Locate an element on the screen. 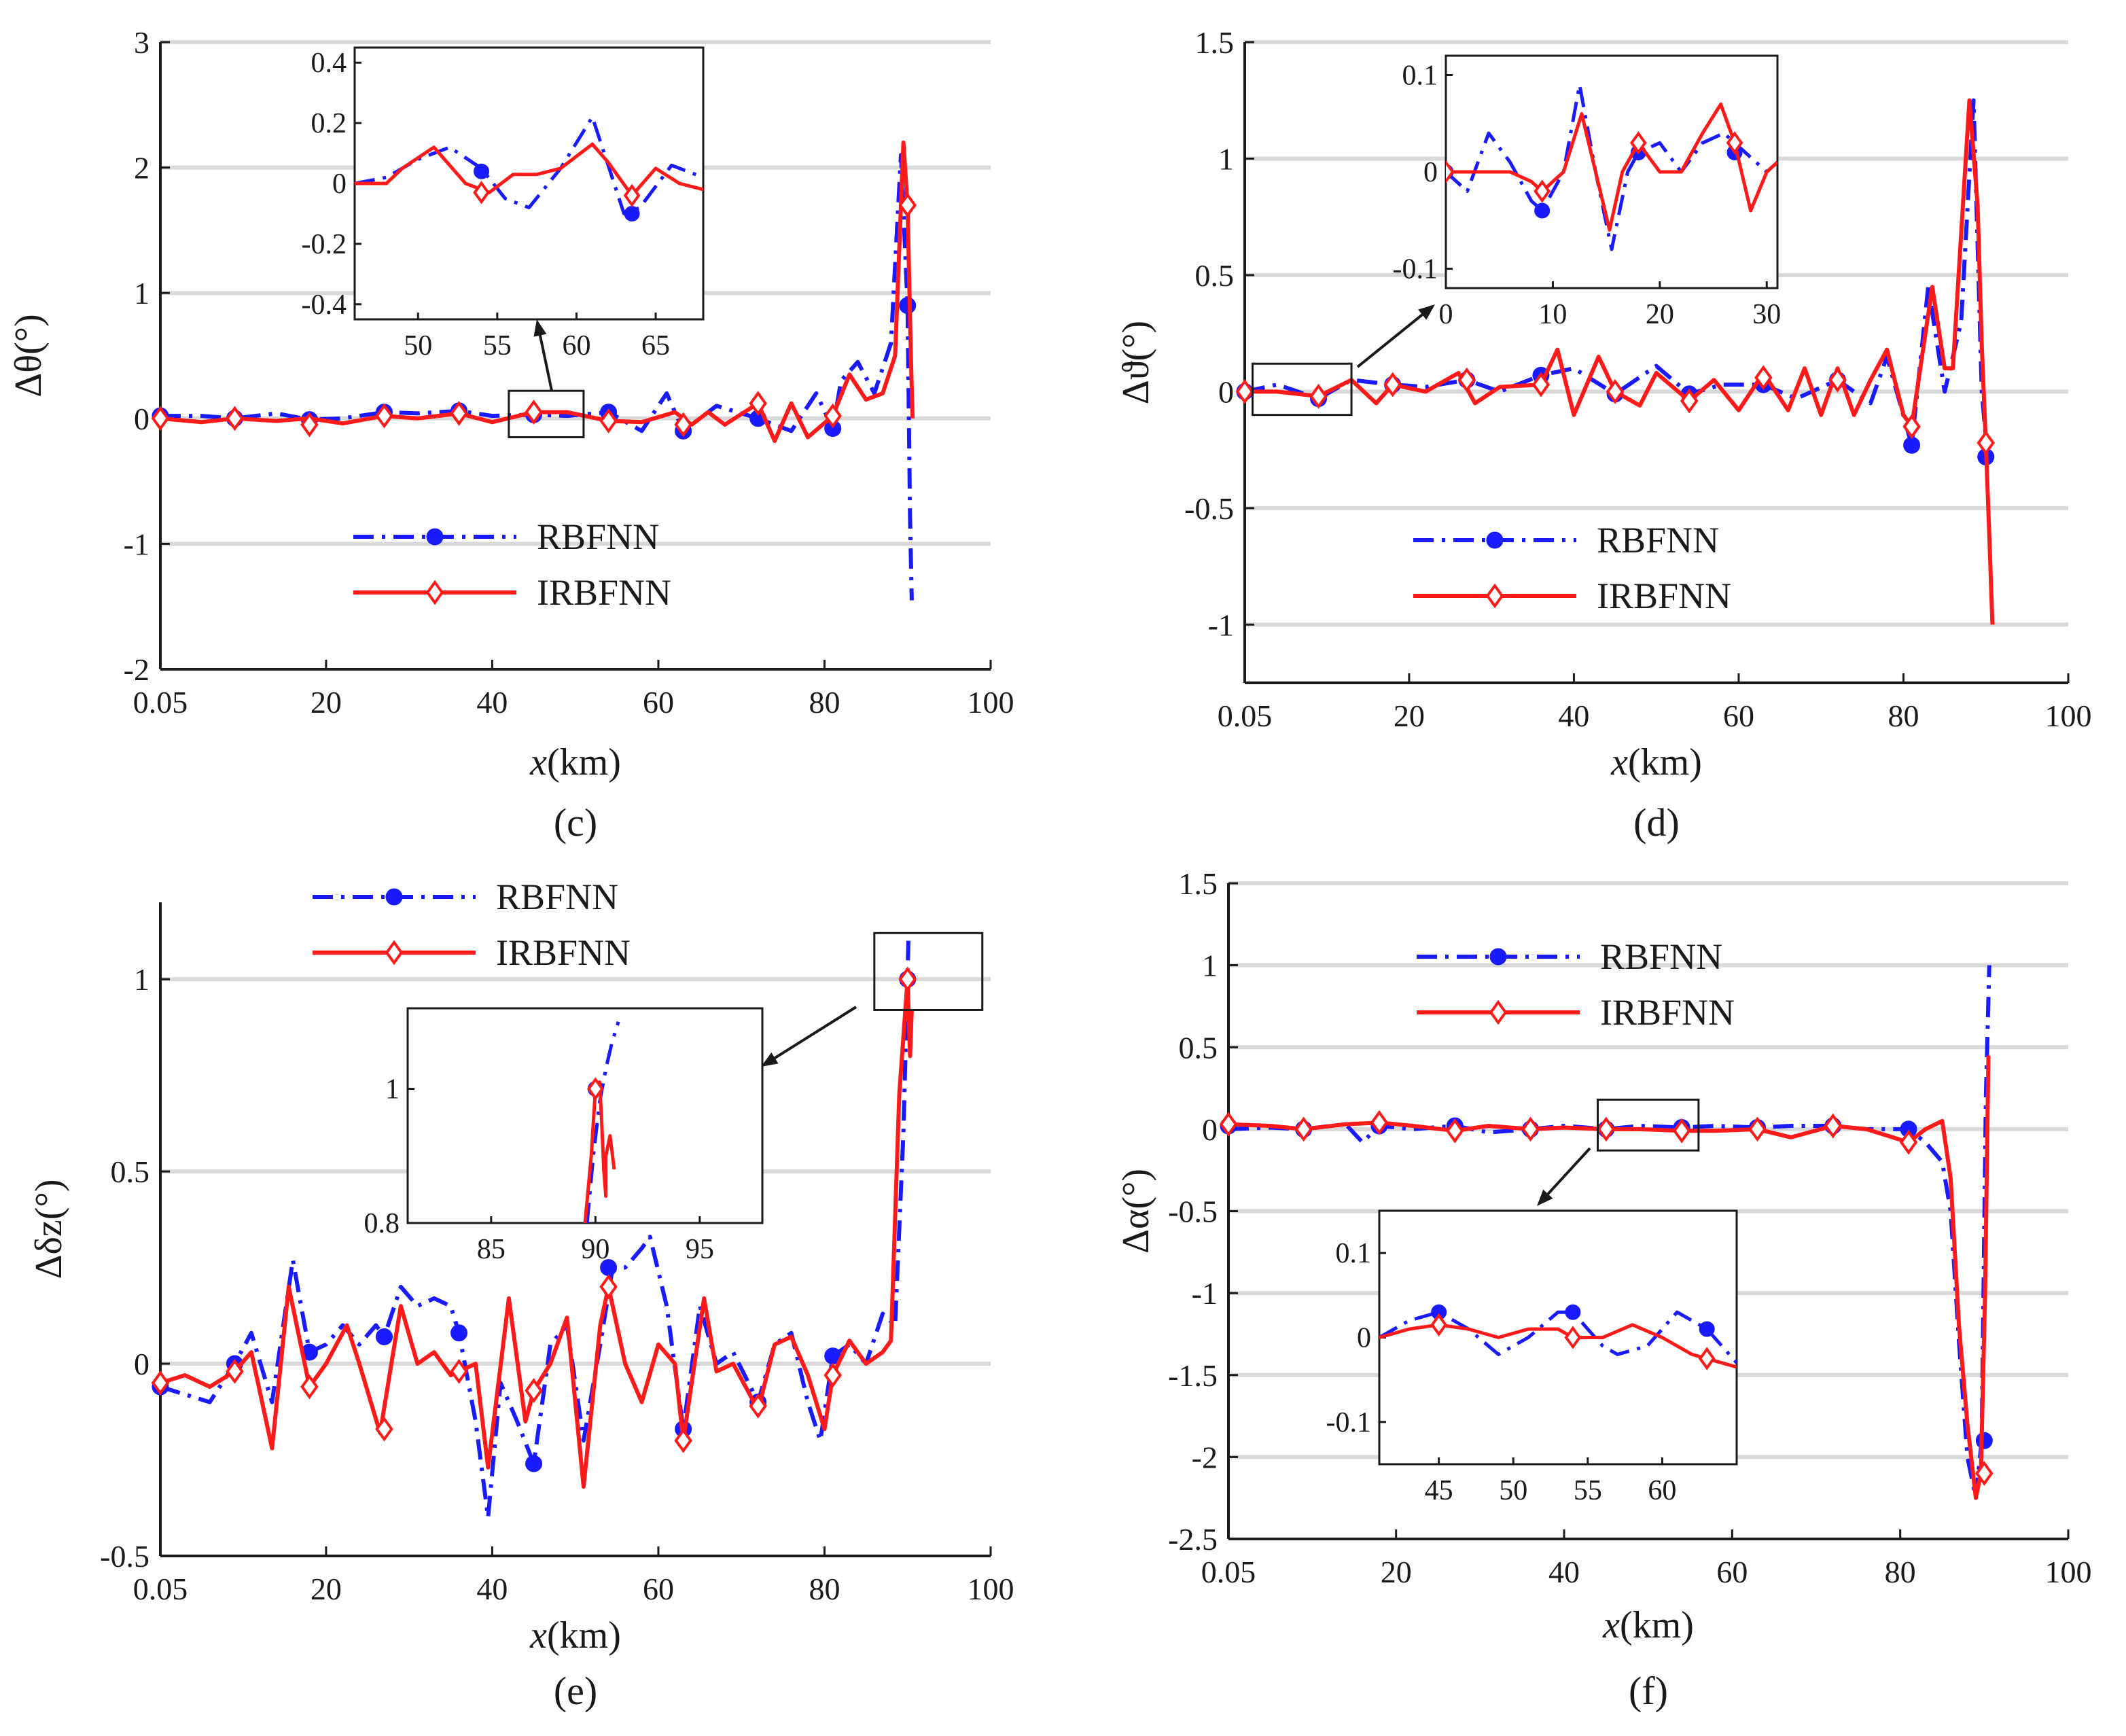 The height and width of the screenshot is (1736, 2126). inset-zoom: 0 10 20 30-0.100.1 is located at coordinates (1587, 192).